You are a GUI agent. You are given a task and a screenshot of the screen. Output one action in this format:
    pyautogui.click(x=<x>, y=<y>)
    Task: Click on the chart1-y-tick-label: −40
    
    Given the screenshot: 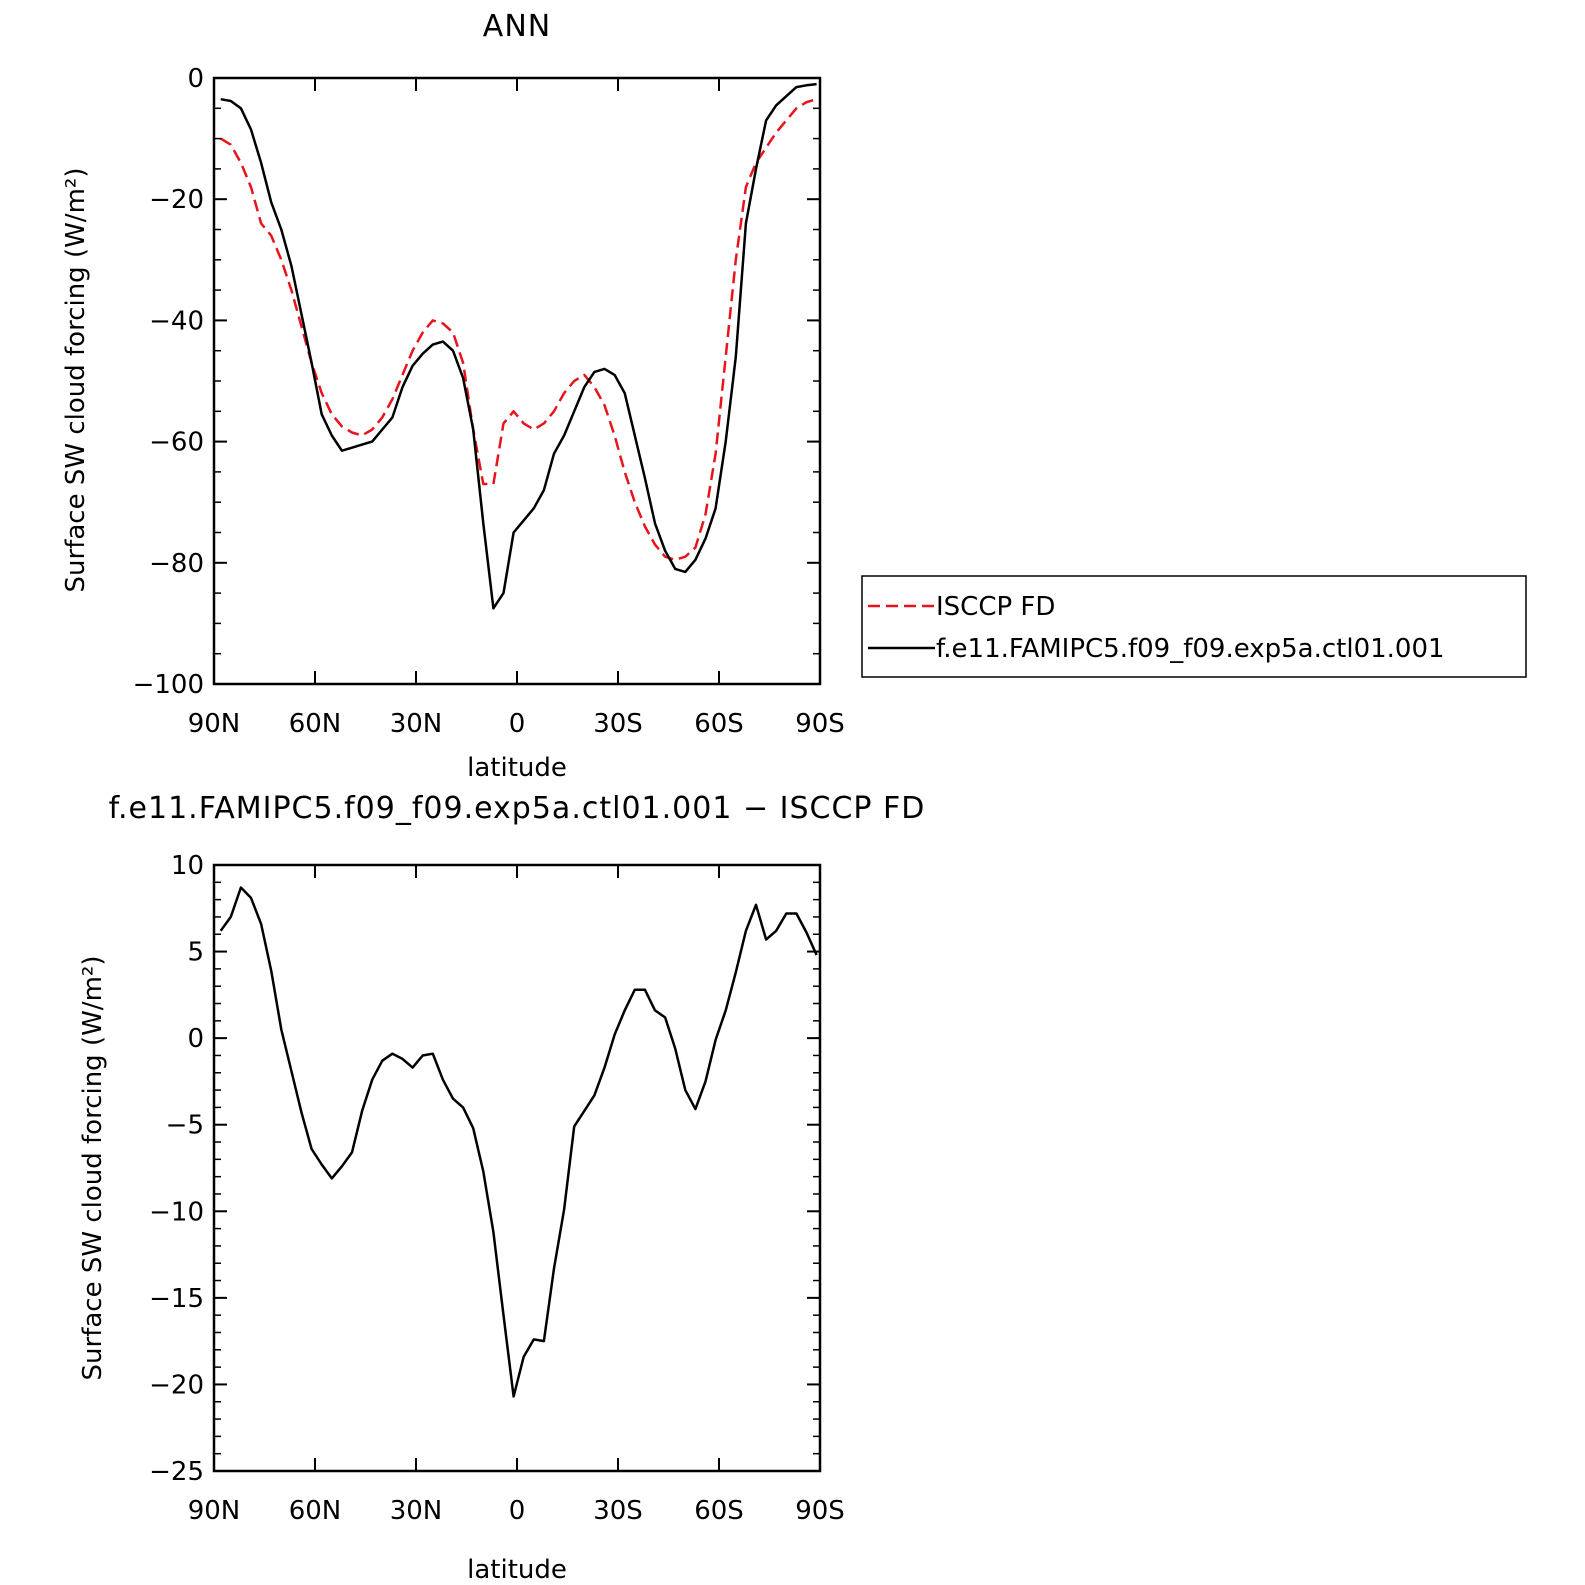 What is the action you would take?
    pyautogui.click(x=176, y=321)
    